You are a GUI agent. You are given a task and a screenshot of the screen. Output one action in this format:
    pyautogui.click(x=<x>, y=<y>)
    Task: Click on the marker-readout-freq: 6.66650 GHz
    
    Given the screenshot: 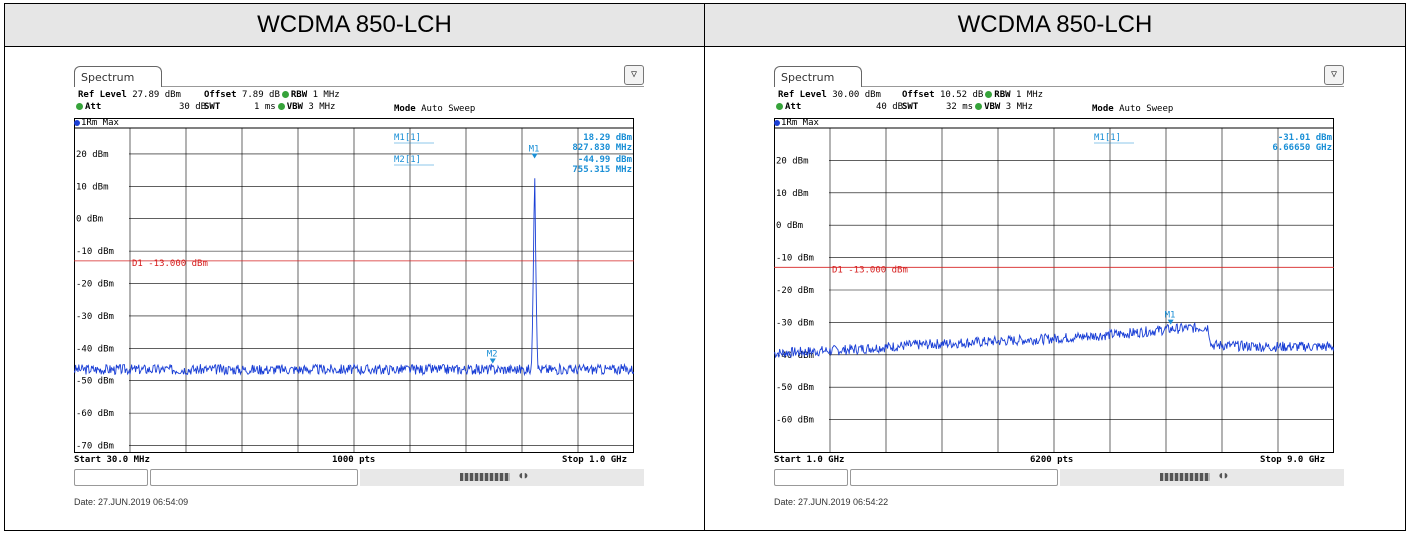 What is the action you would take?
    pyautogui.click(x=1302, y=148)
    